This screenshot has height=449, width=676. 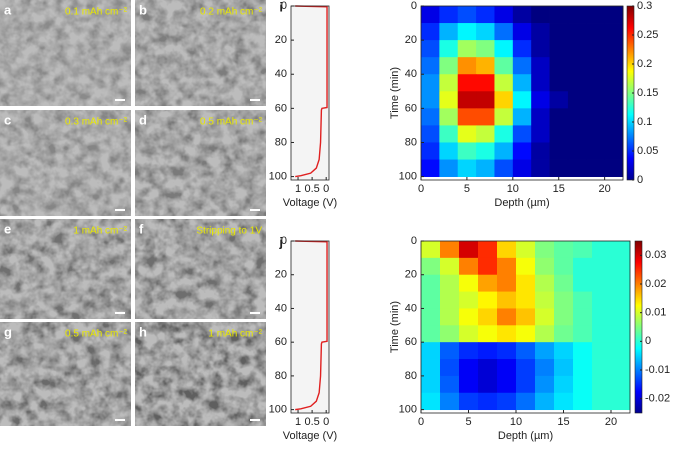 What do you see at coordinates (7, 119) in the screenshot?
I see `panel-letter: c` at bounding box center [7, 119].